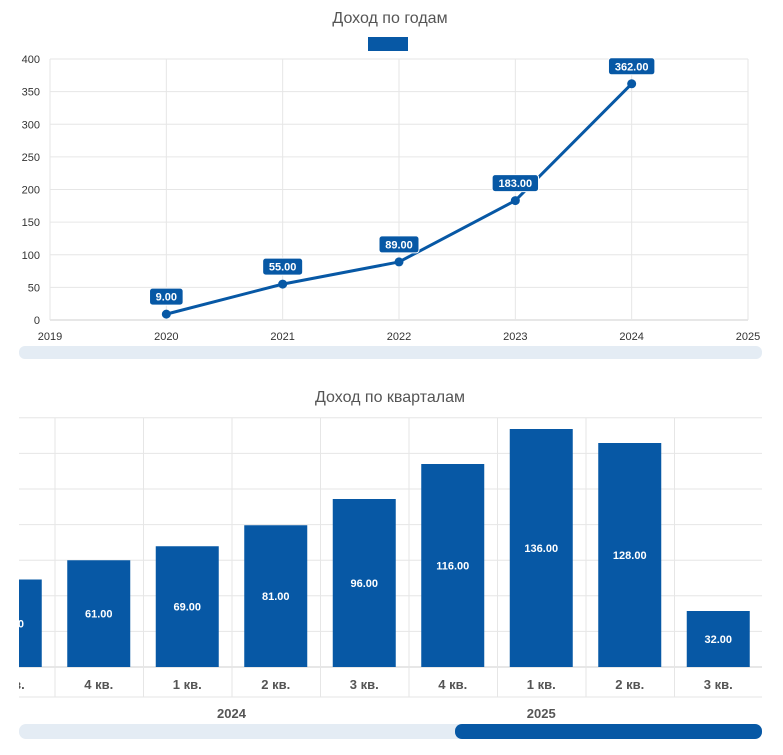 This screenshot has height=755, width=783. Describe the element at coordinates (50, 337) in the screenshot. I see `x-tick-label: 2019` at that location.